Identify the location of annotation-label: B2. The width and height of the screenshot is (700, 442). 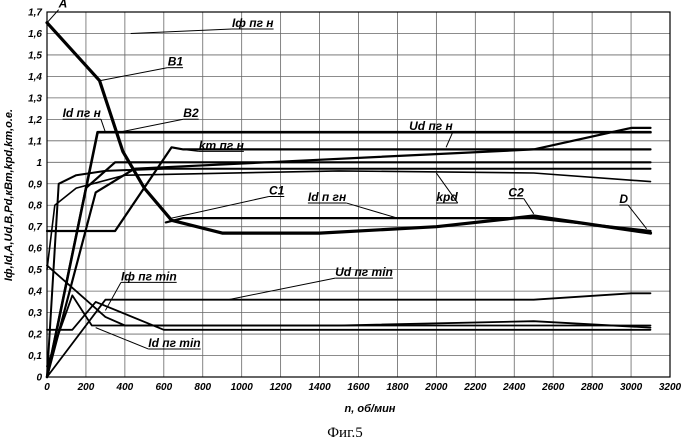
(191, 113).